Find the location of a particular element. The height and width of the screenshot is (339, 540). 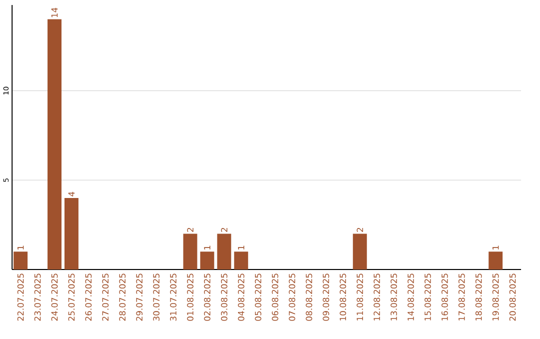

x-tick-label: 09.08.2025 is located at coordinates (326, 297).